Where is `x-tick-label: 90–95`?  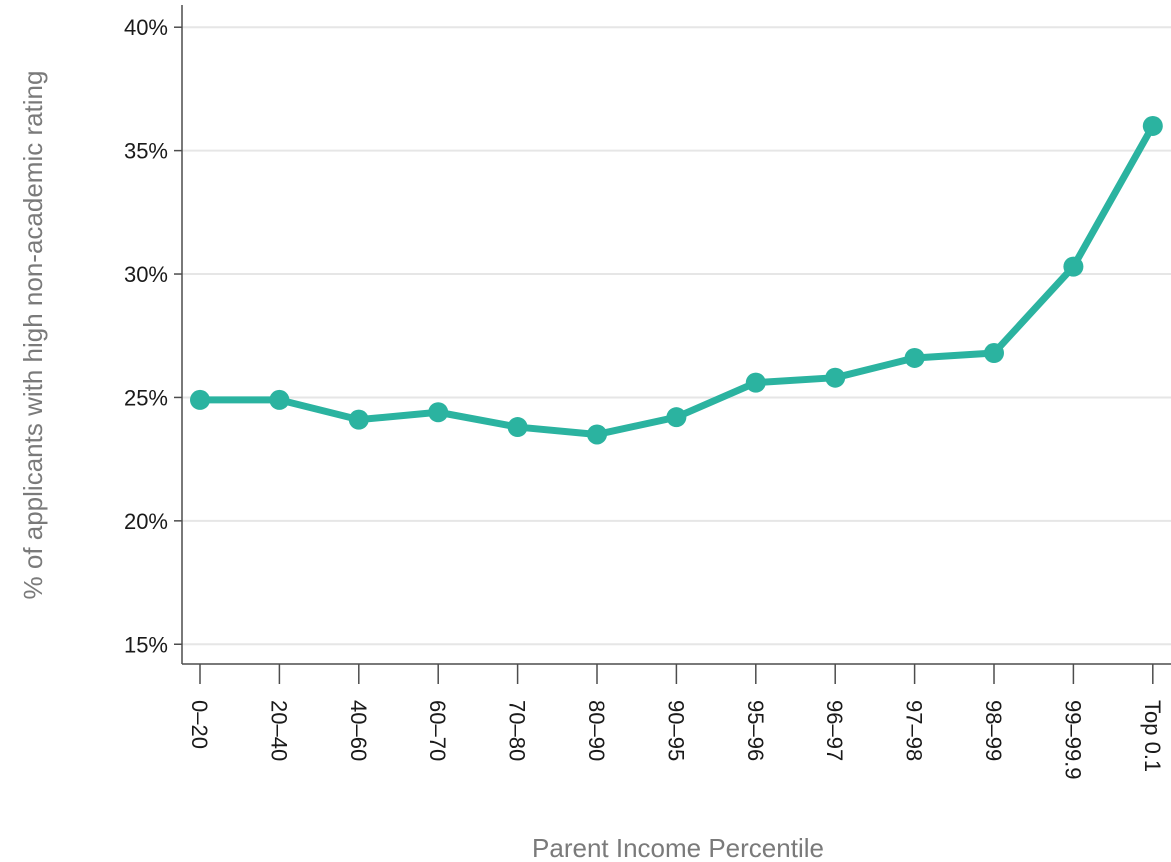
x-tick-label: 90–95 is located at coordinates (675, 730).